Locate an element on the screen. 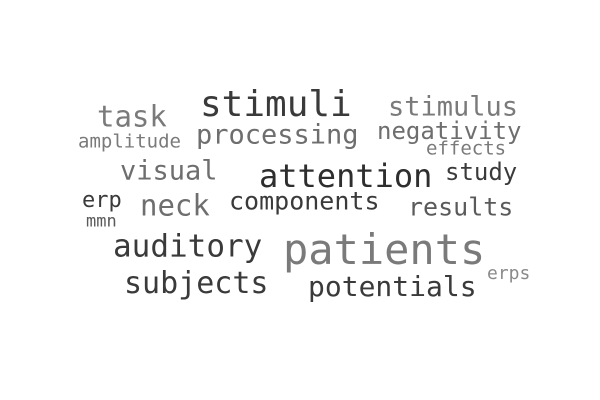 This screenshot has width=600, height=400. word-amplitude: amplitude is located at coordinates (129, 141).